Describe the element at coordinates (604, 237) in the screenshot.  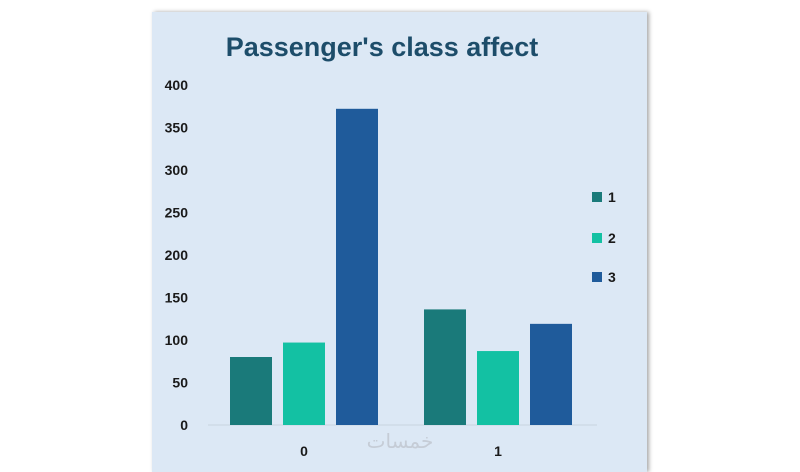
I see `legend: 1 2 3` at that location.